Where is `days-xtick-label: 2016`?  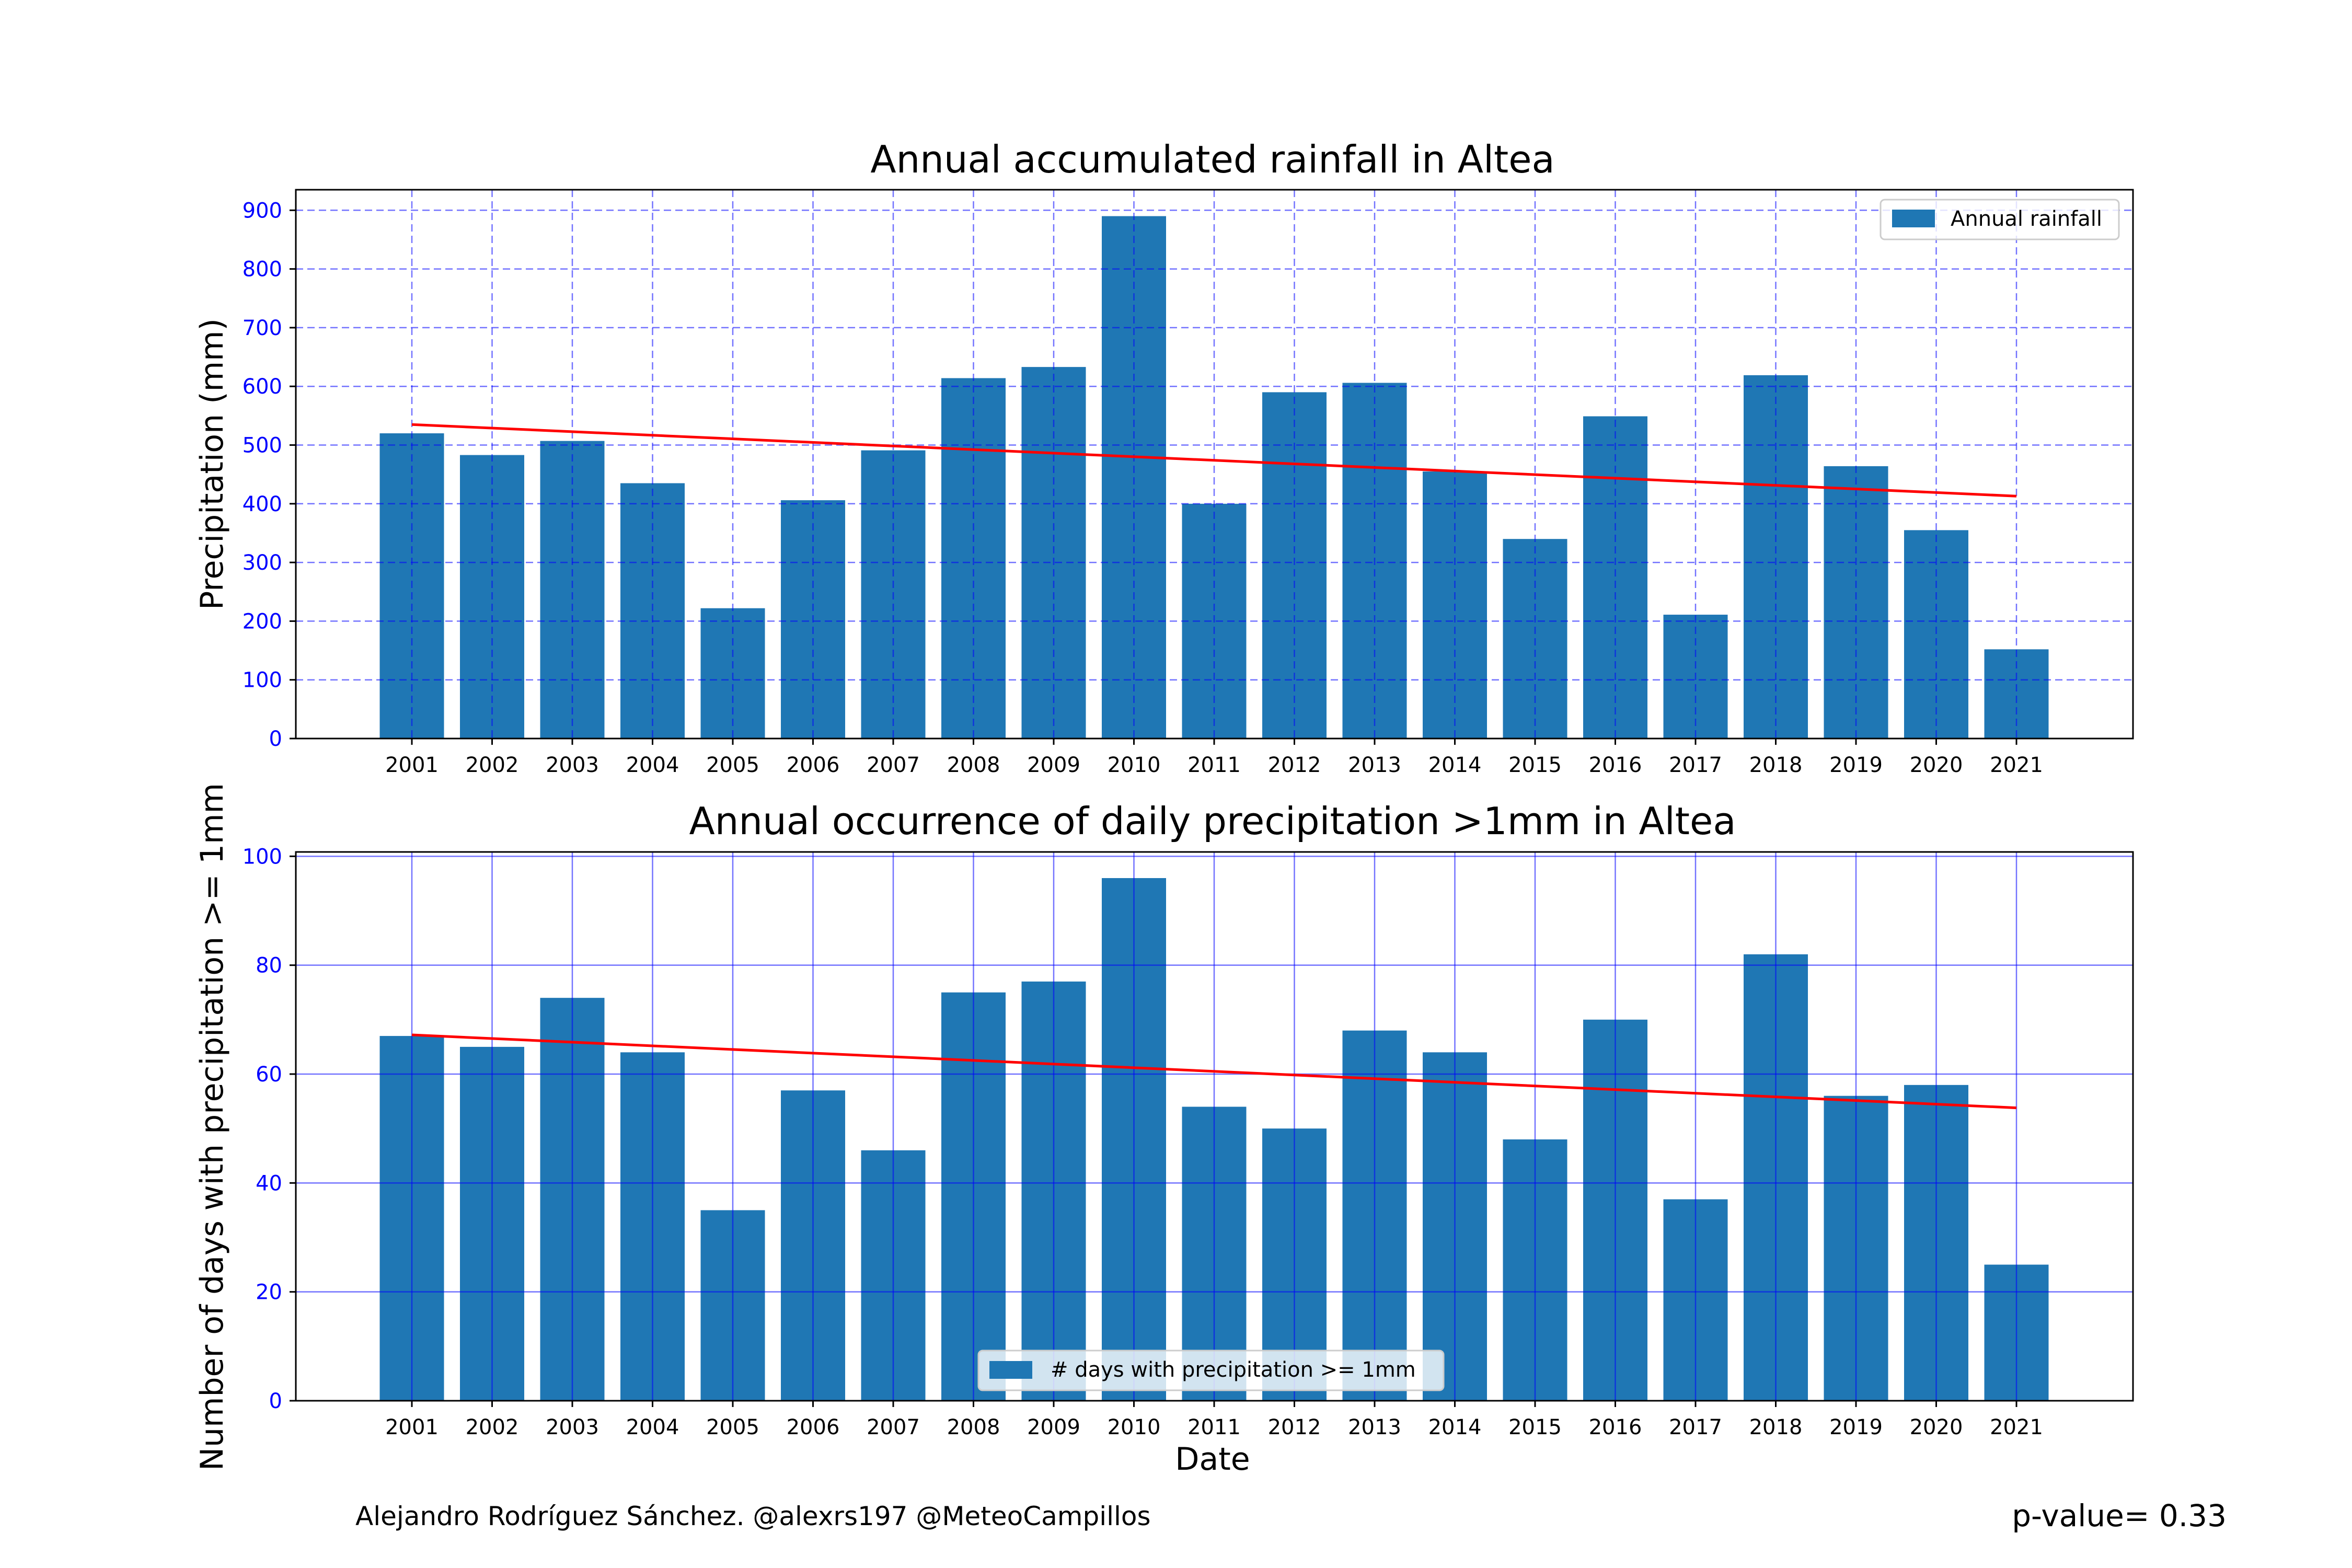
days-xtick-label: 2016 is located at coordinates (1615, 1427).